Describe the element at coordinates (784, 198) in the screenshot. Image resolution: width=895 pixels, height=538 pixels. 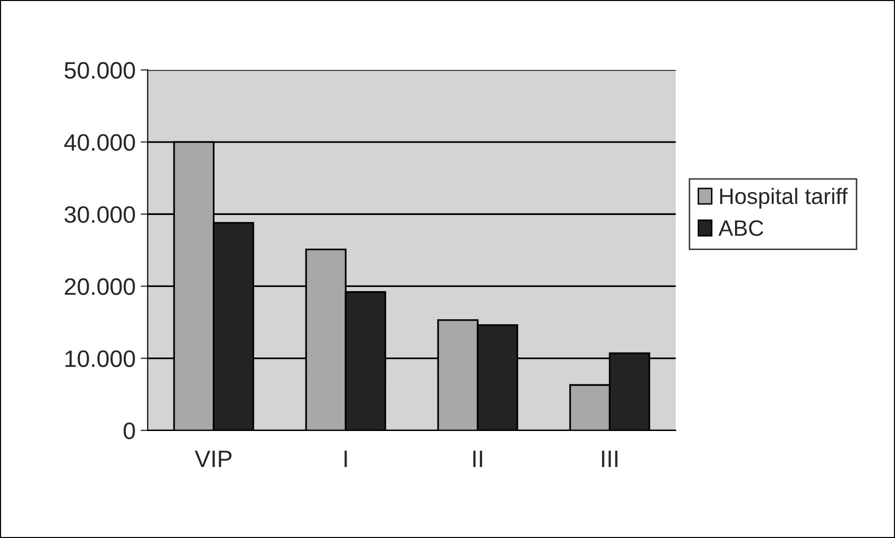
I see `legend-label: Hospital tariff` at that location.